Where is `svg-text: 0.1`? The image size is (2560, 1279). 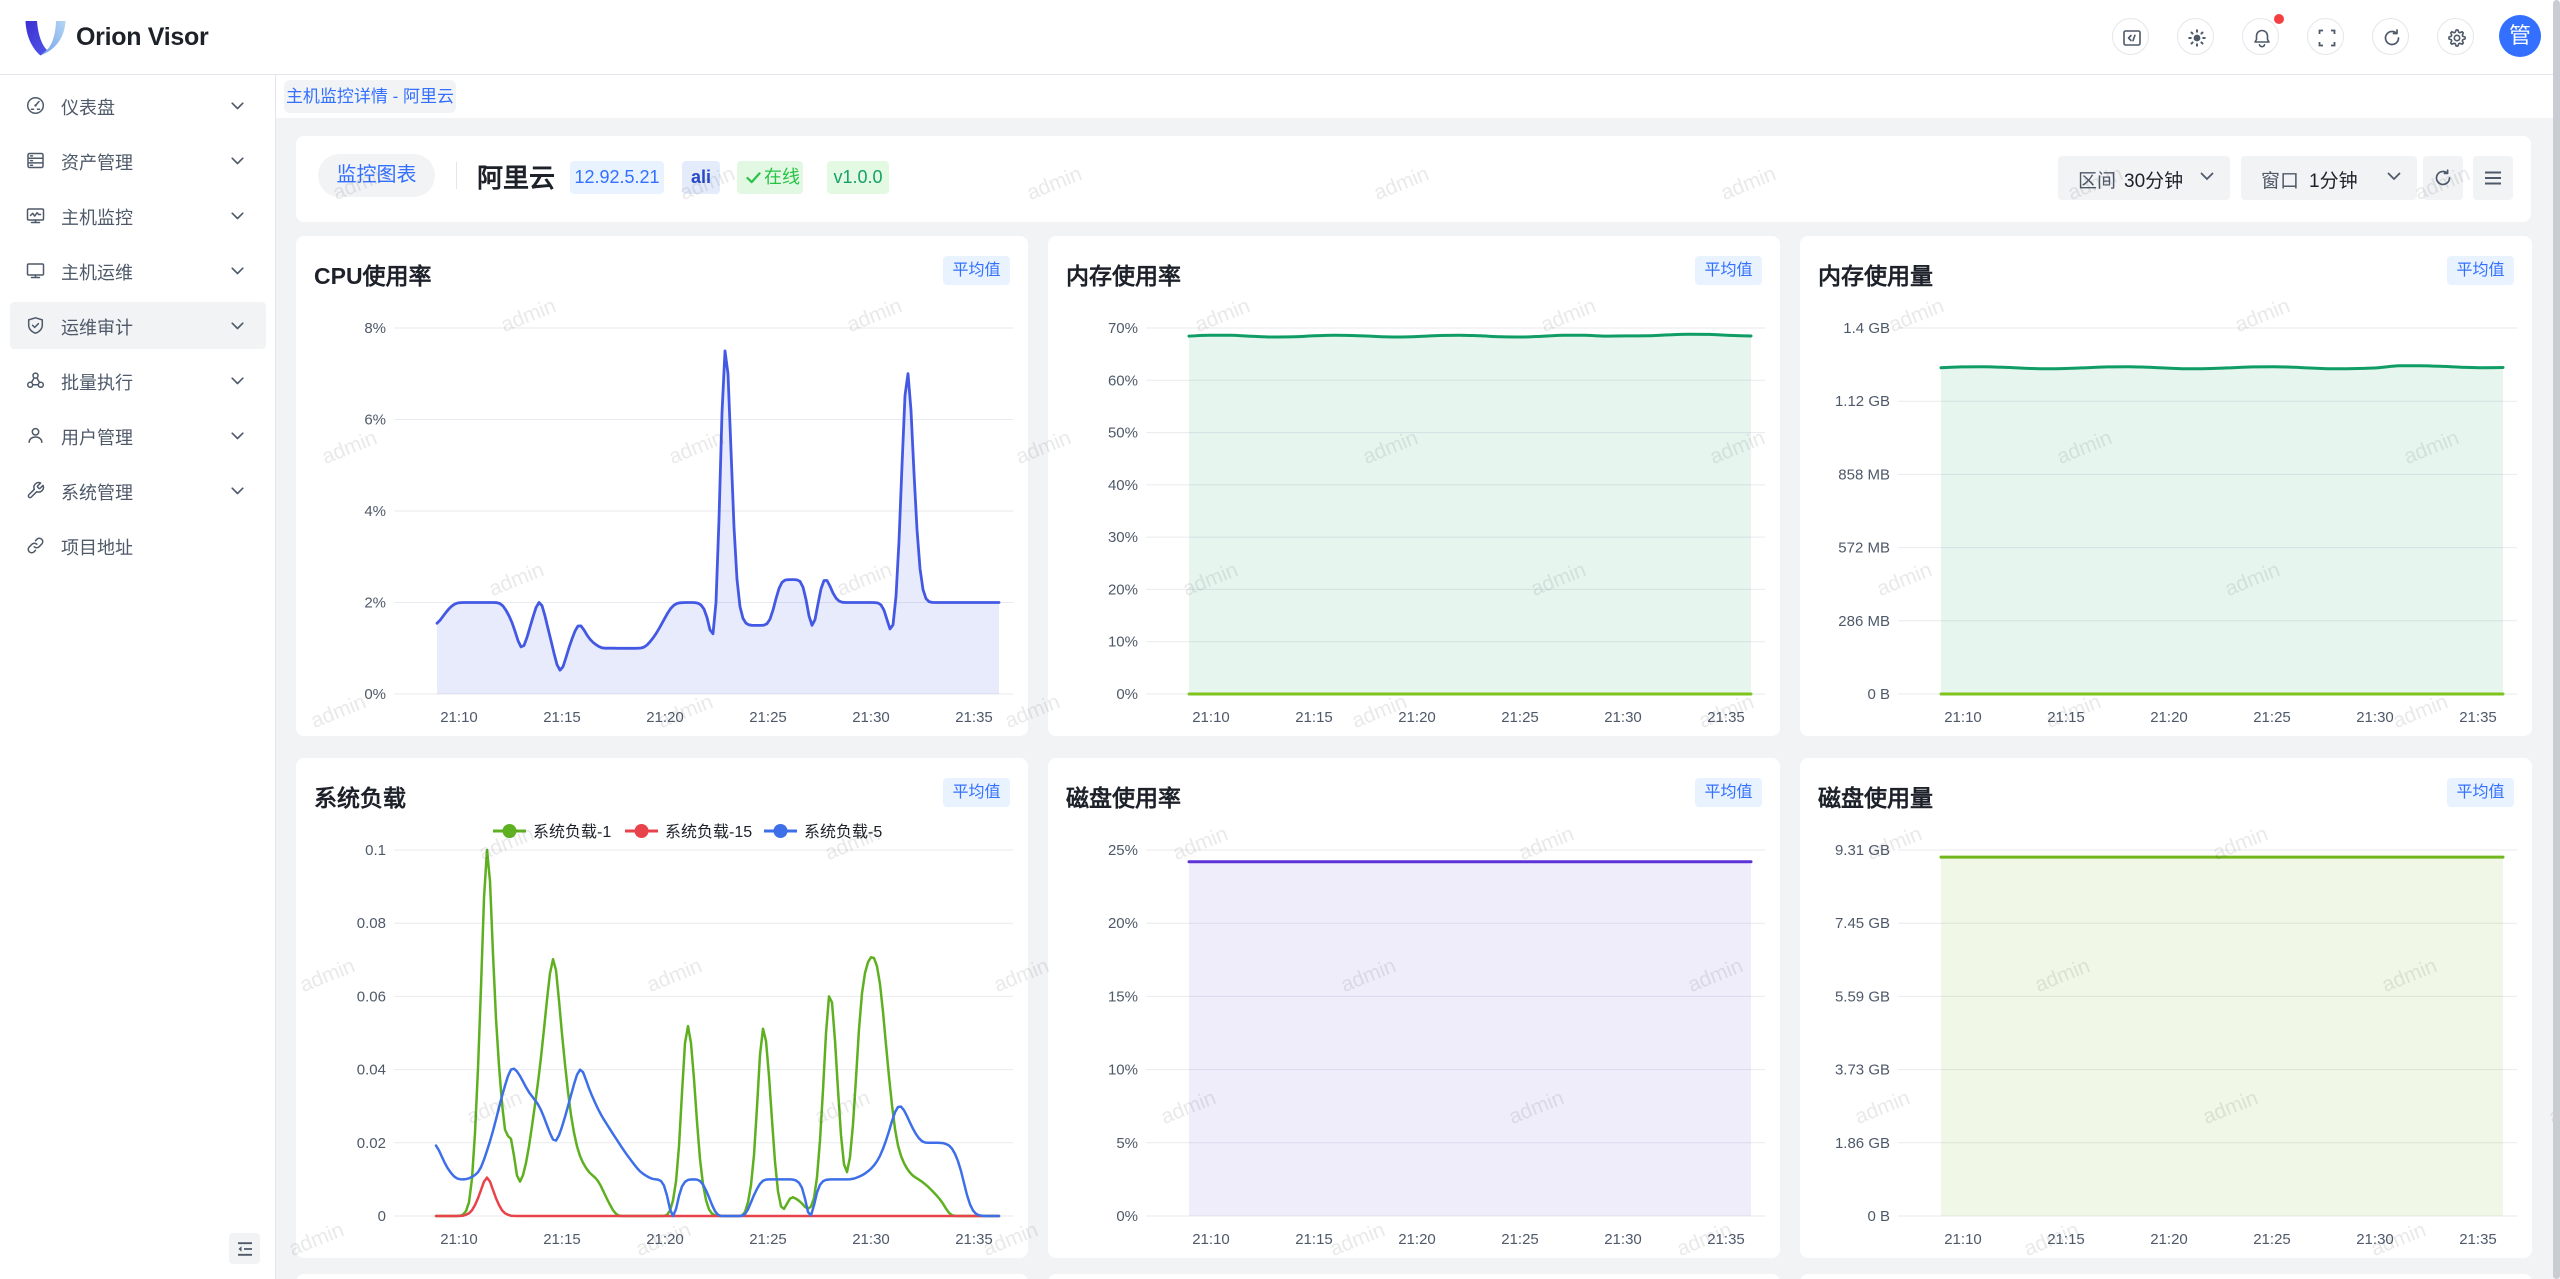 svg-text: 0.1 is located at coordinates (375, 850).